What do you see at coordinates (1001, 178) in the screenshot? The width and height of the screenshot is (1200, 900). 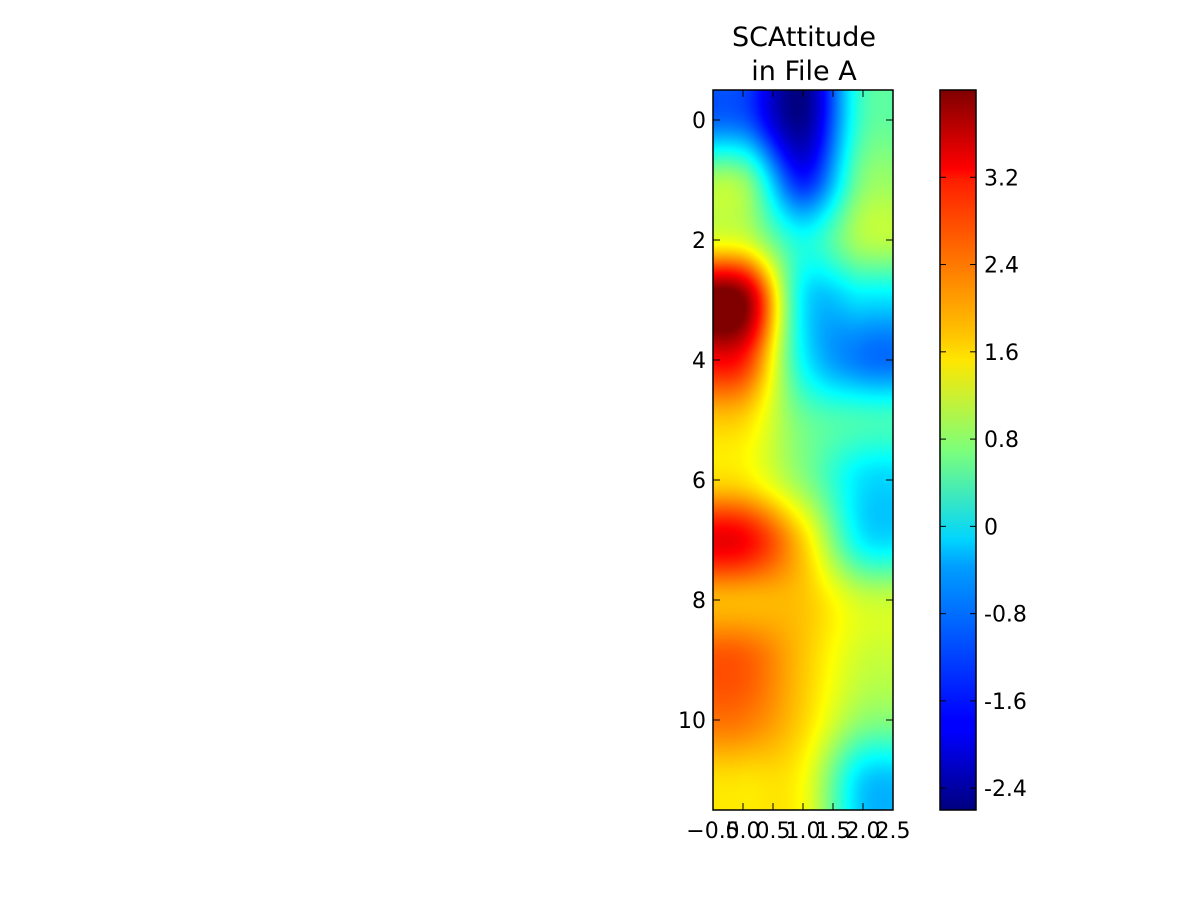 I see `colorbar-tick-label: 3.2` at bounding box center [1001, 178].